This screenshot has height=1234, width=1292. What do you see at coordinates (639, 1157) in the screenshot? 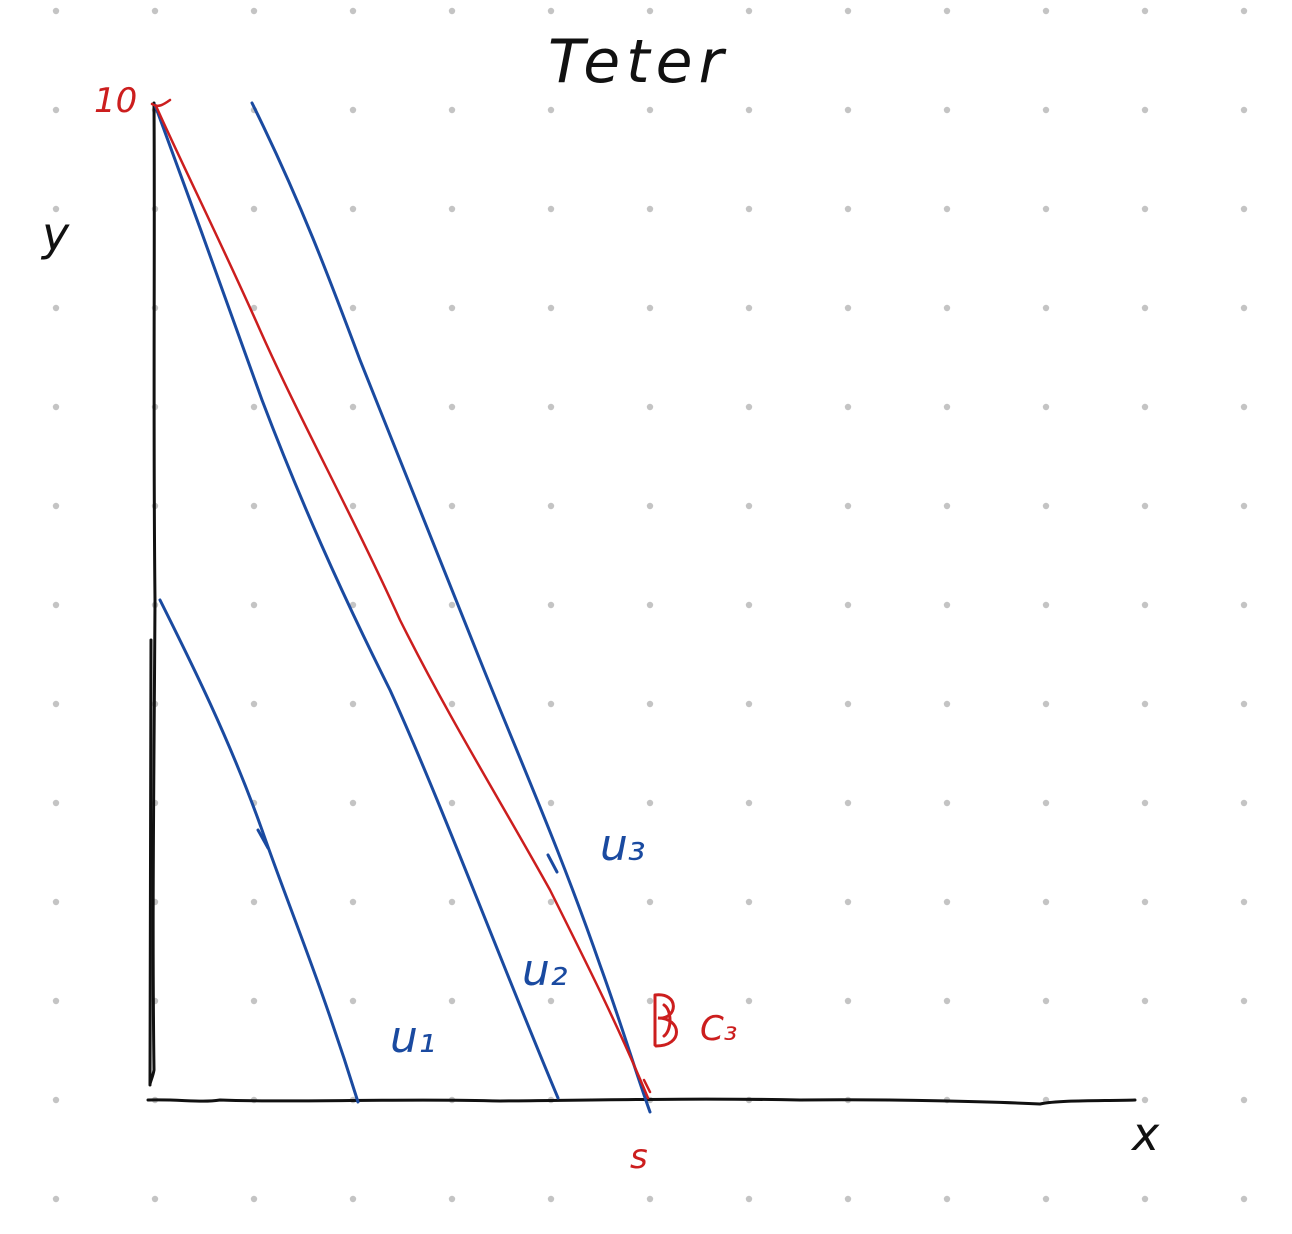
I see `s-label: s` at bounding box center [639, 1157].